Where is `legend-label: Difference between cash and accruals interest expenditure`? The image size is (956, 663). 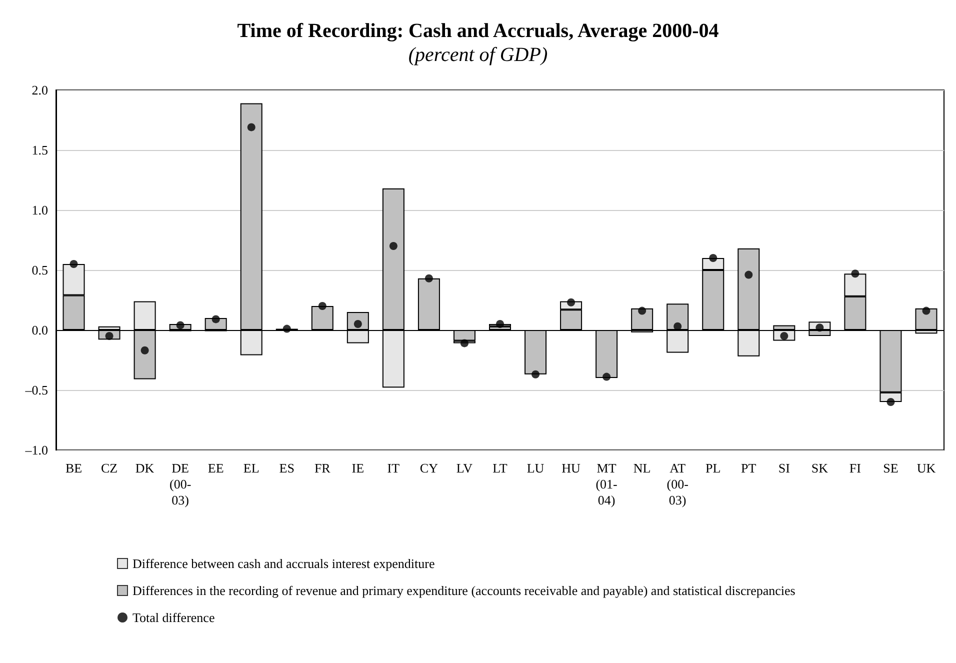
legend-label: Difference between cash and accruals interest expenditure is located at coordinates (283, 563).